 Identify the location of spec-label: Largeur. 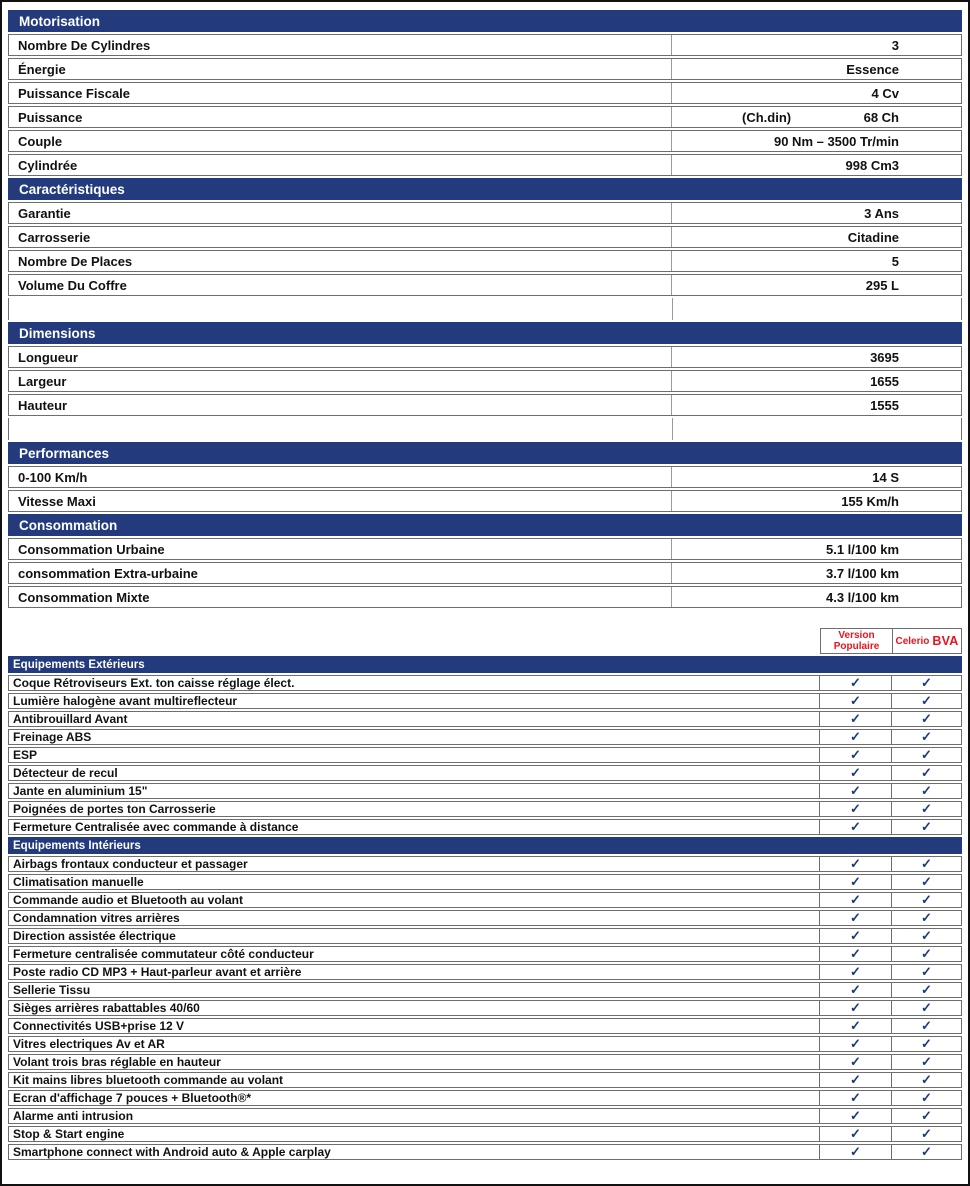
(340, 381).